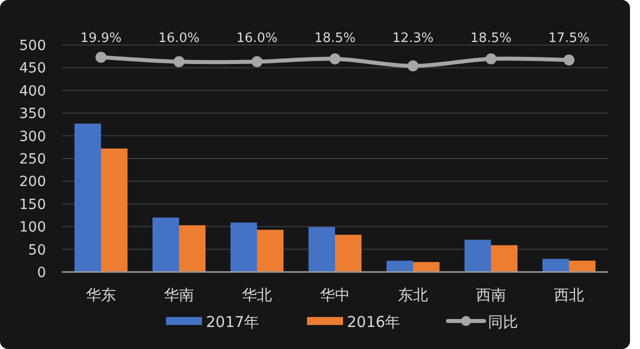 The image size is (640, 349). Describe the element at coordinates (101, 38) in the screenshot. I see `data-label: 19.9%` at that location.